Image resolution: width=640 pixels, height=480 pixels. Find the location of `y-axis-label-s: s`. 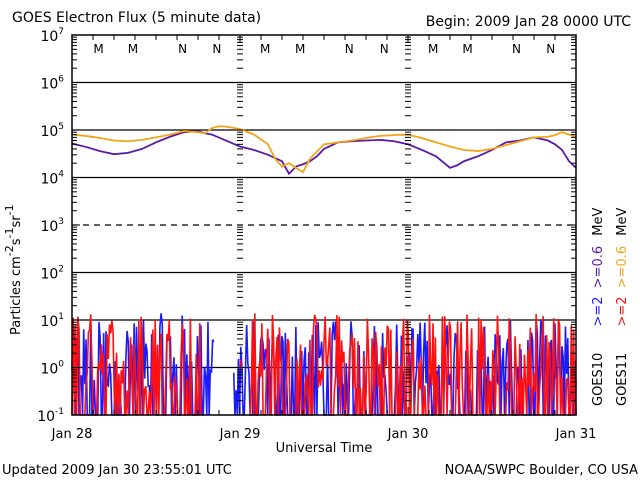

y-axis-label-s: s is located at coordinates (16, 241).